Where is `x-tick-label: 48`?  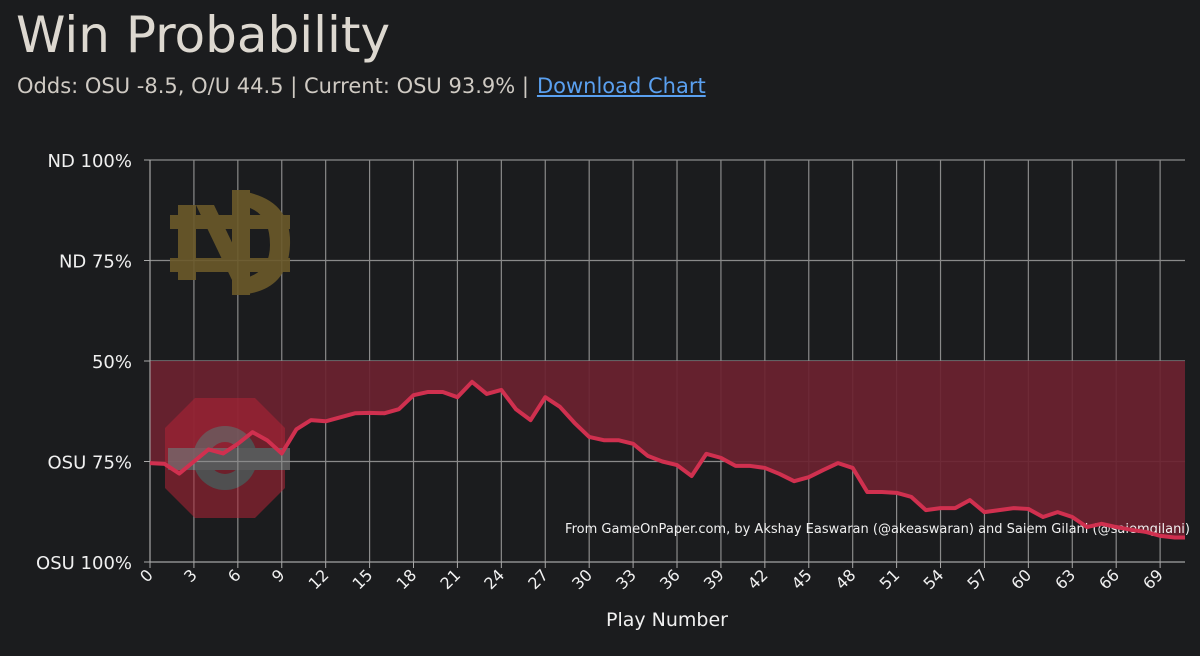
x-tick-label: 48 is located at coordinates (846, 579).